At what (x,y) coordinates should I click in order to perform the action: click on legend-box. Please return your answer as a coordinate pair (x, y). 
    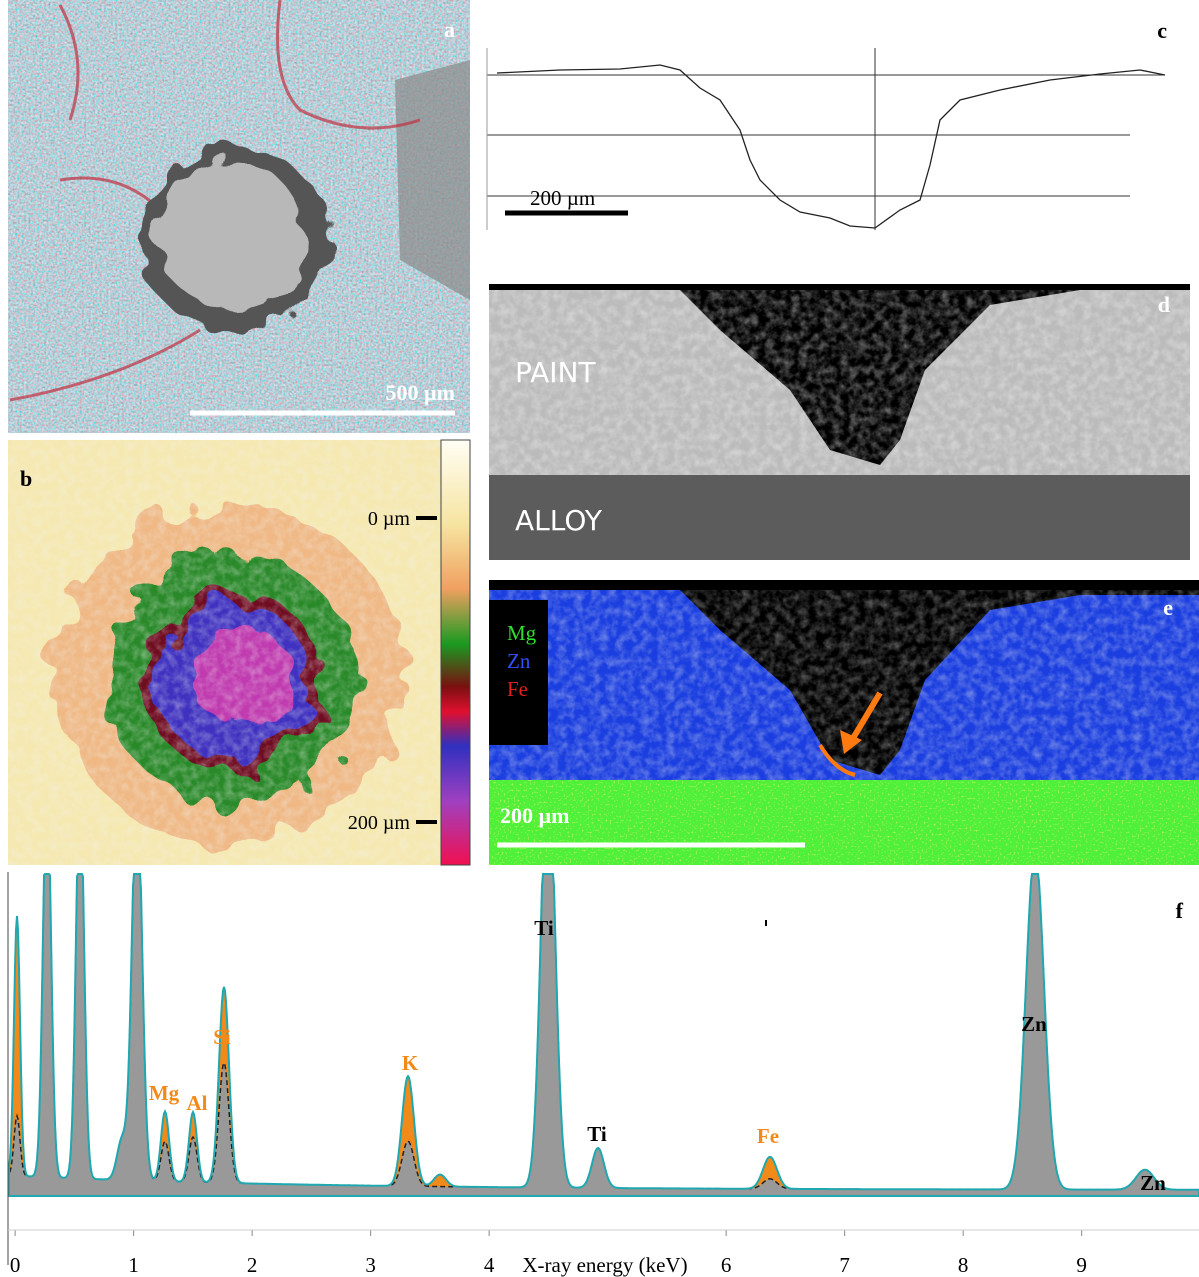
    Looking at the image, I should click on (518, 672).